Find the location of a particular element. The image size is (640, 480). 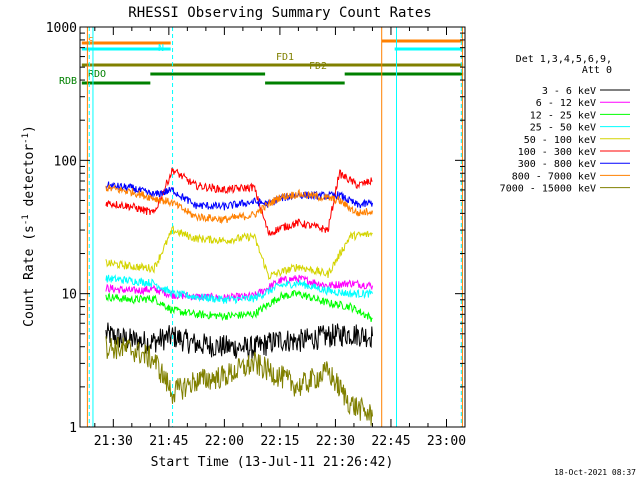

legend-entry-label: 50 - 100 keV is located at coordinates (560, 140).